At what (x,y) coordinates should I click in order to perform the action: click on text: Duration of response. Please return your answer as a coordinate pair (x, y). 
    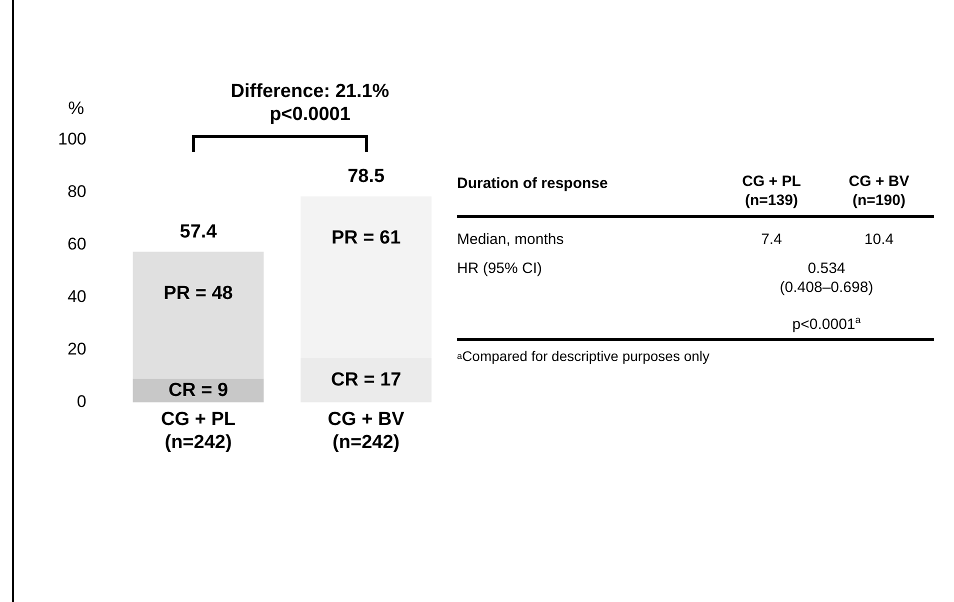
    Looking at the image, I should click on (533, 184).